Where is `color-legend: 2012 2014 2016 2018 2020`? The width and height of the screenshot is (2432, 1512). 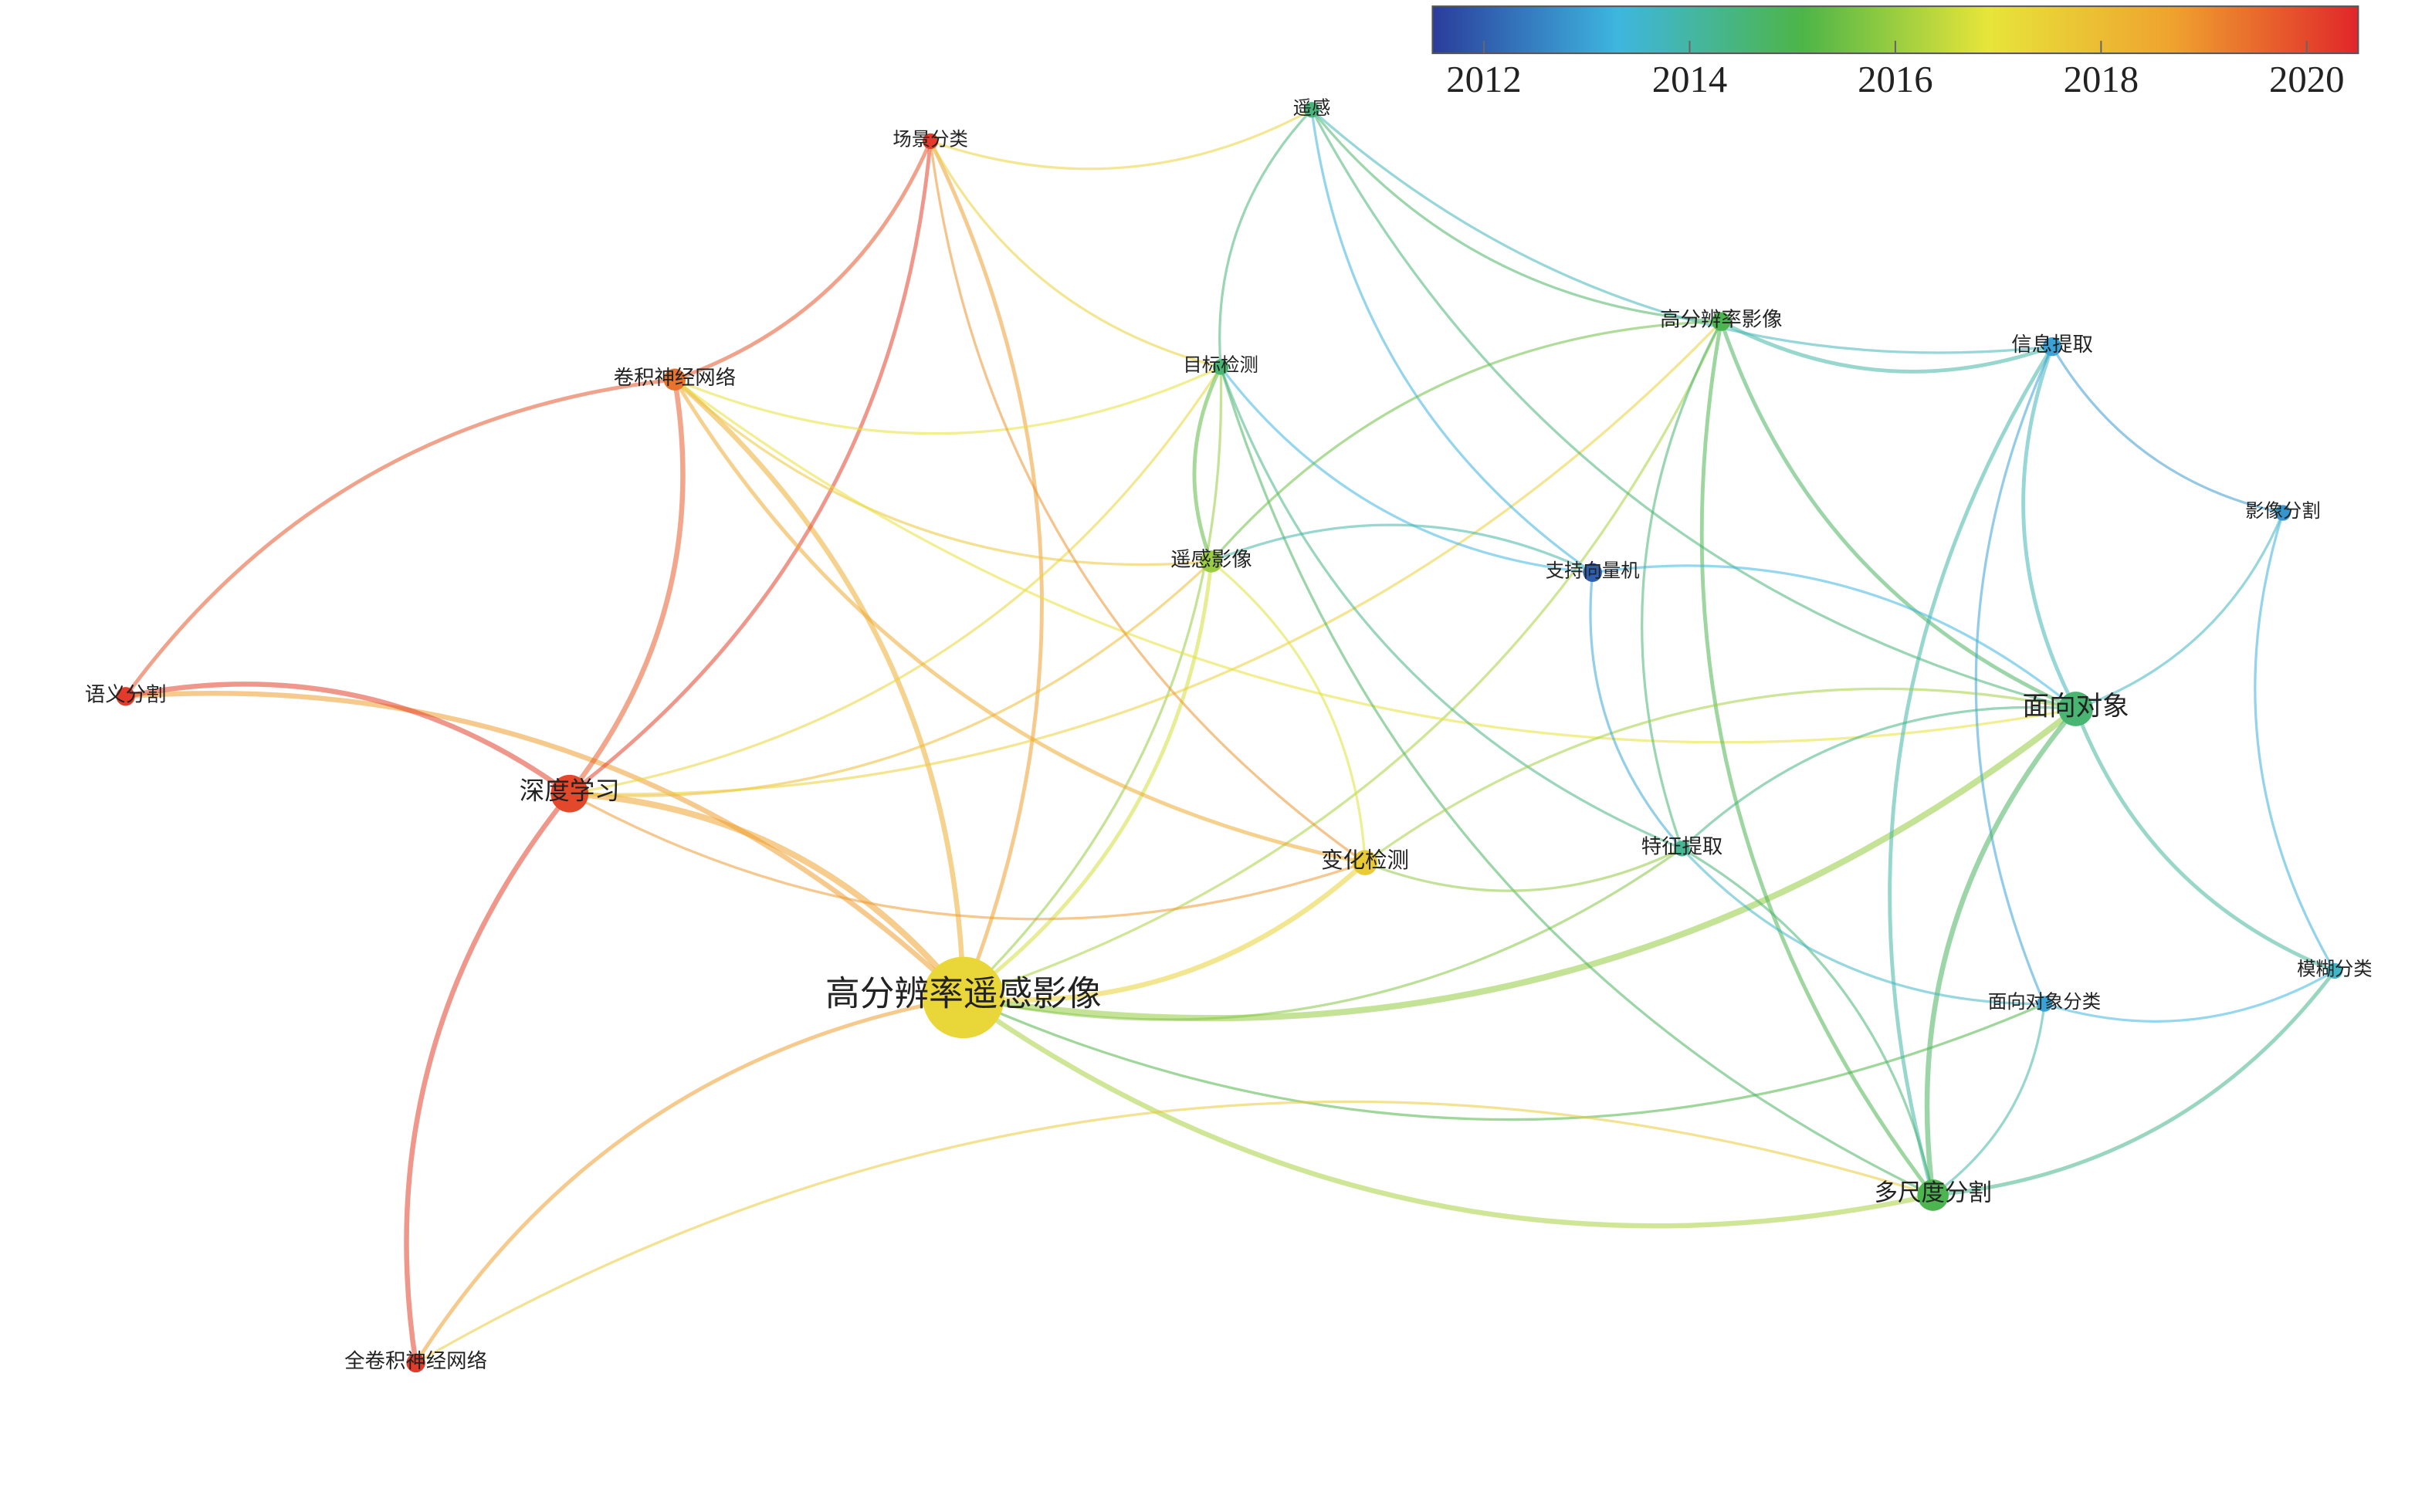
color-legend: 2012 2014 2016 2018 2020 is located at coordinates (1895, 53).